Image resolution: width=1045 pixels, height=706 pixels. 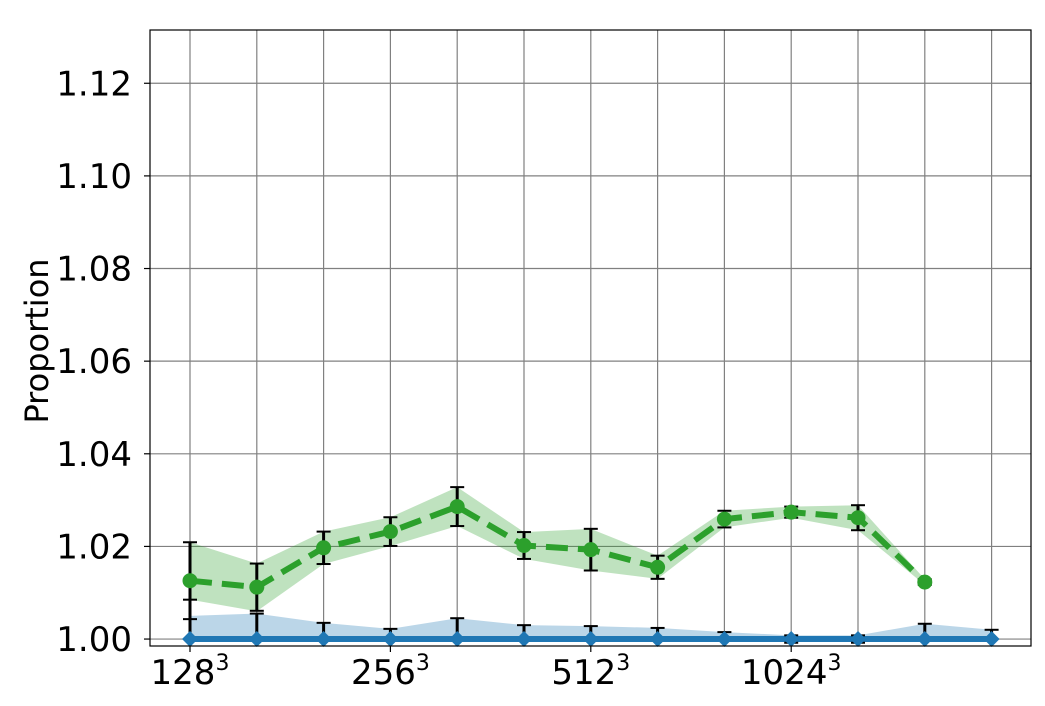 What do you see at coordinates (37, 340) in the screenshot?
I see `y-axis-label: Proportion` at bounding box center [37, 340].